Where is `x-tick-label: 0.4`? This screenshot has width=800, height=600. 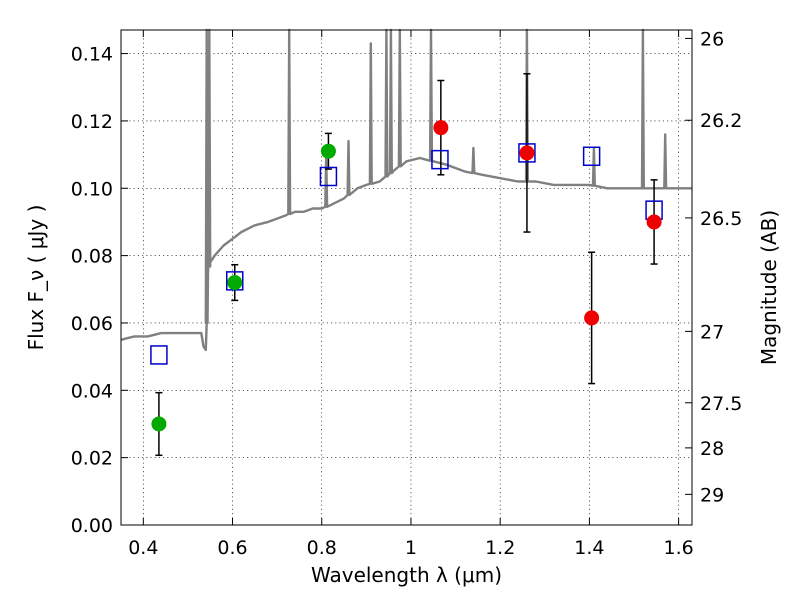 x-tick-label: 0.4 is located at coordinates (143, 548).